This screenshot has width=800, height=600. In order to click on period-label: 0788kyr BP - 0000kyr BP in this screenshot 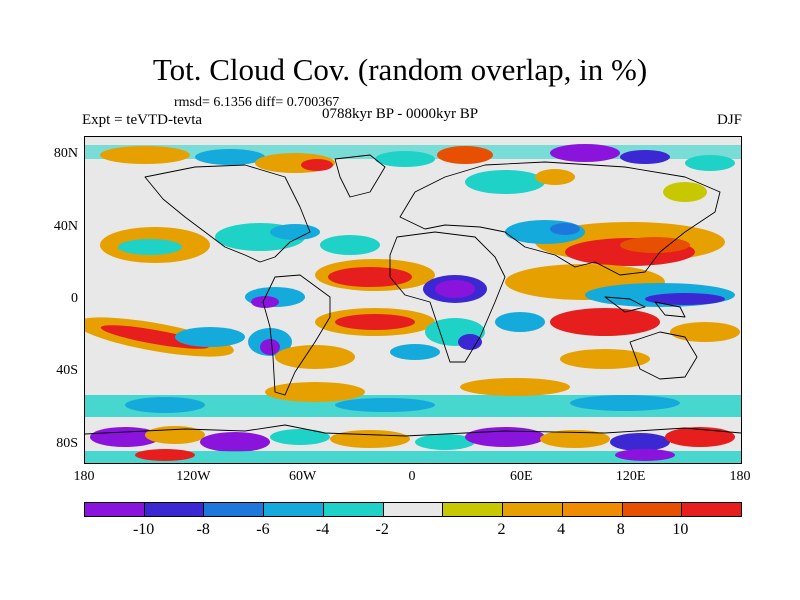, I will do `click(400, 114)`.